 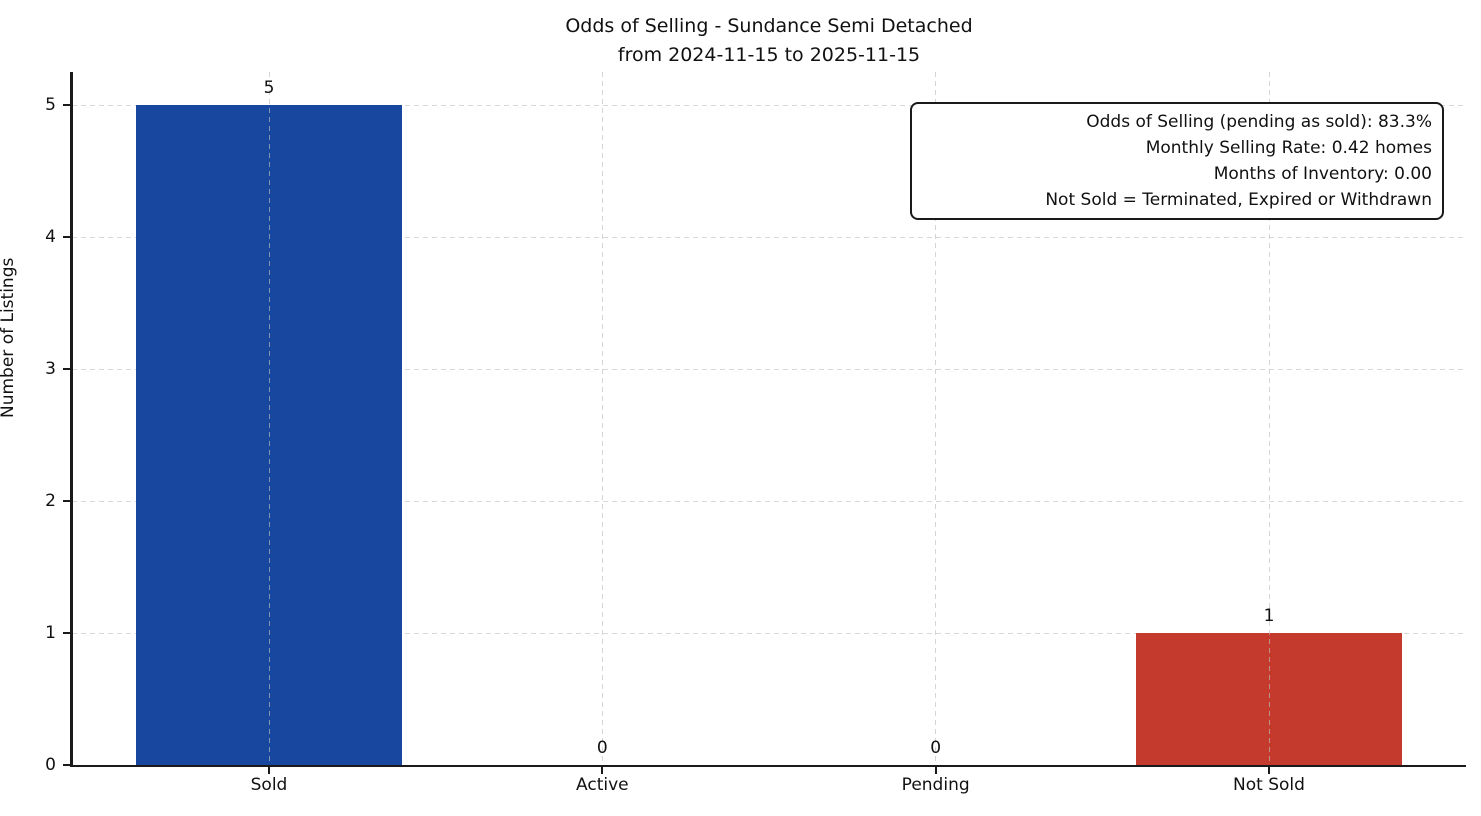 What do you see at coordinates (1269, 770) in the screenshot?
I see `x-tick-not-sold` at bounding box center [1269, 770].